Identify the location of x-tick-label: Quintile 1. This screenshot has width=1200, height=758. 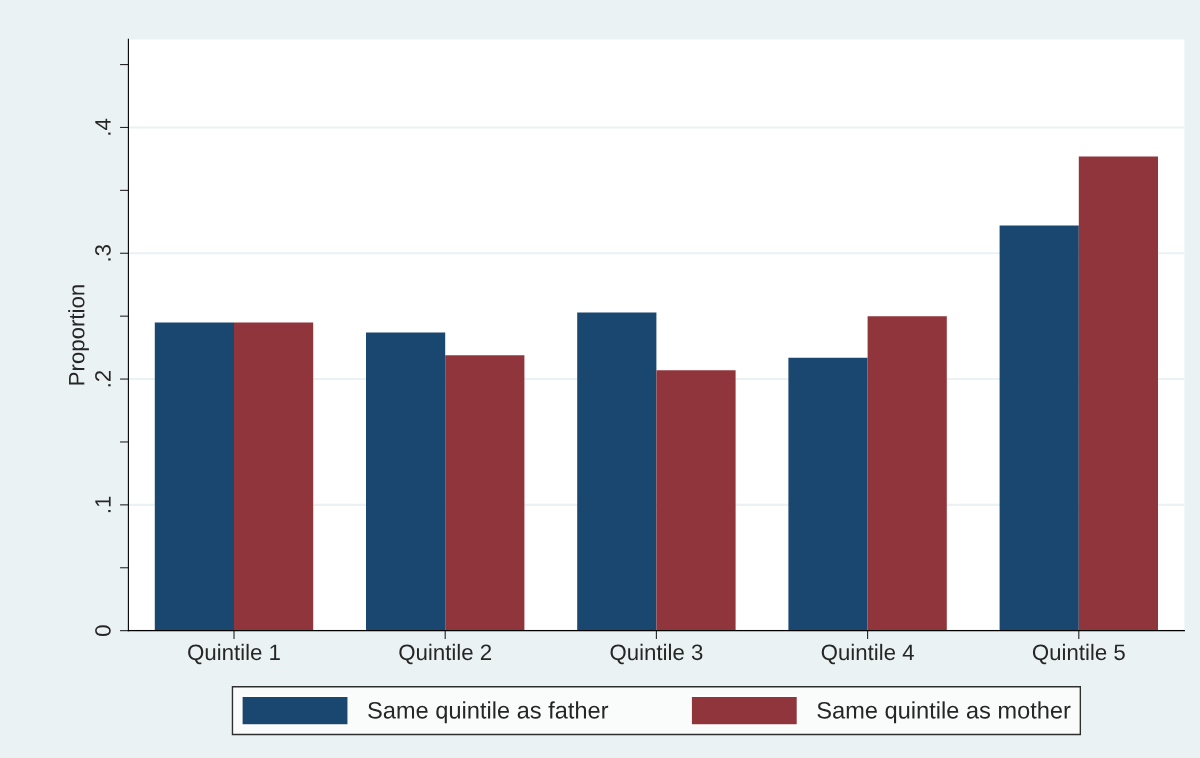
(234, 654).